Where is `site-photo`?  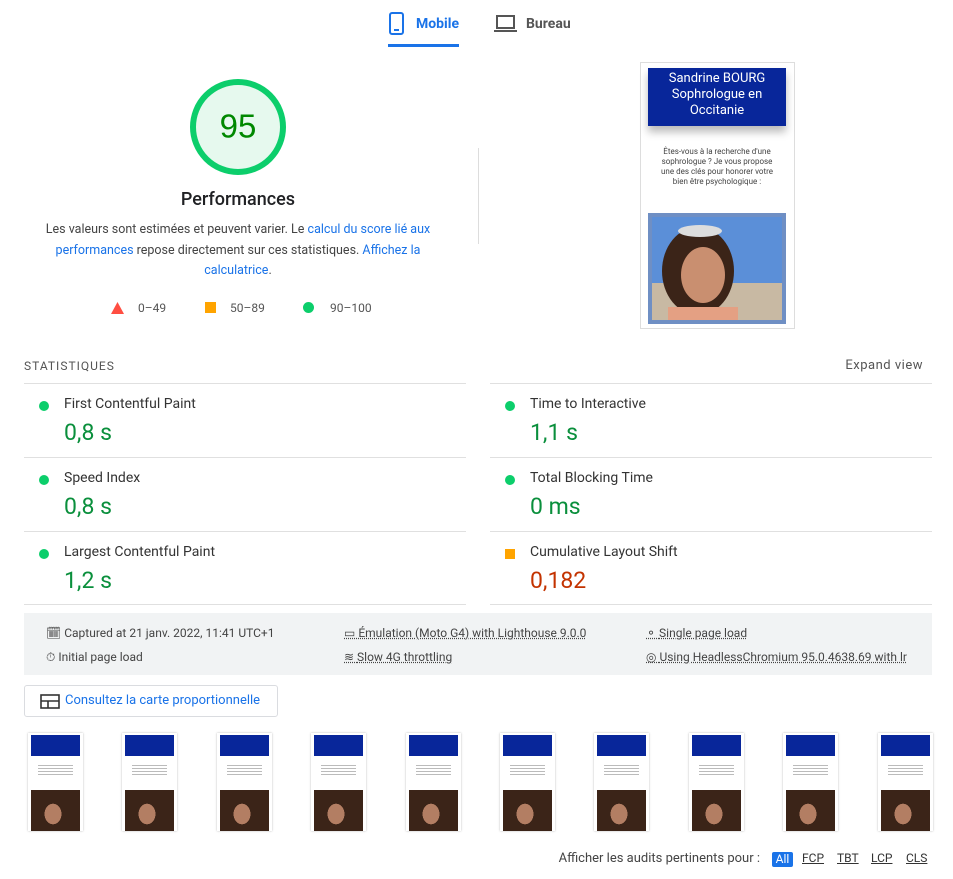 site-photo is located at coordinates (717, 268).